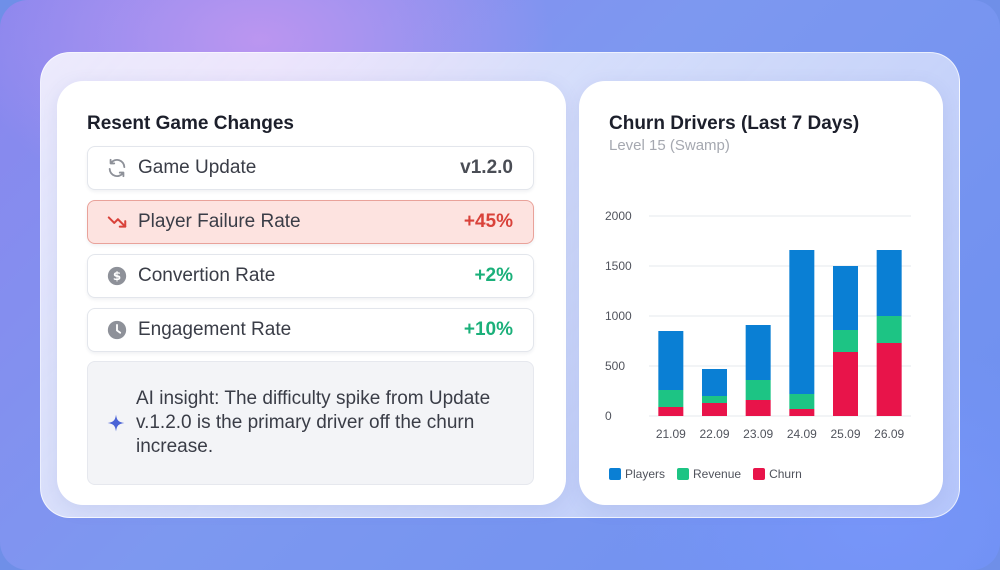 Image resolution: width=1000 pixels, height=570 pixels. Describe the element at coordinates (219, 221) in the screenshot. I see `row-label: Player Failure Rate` at that location.